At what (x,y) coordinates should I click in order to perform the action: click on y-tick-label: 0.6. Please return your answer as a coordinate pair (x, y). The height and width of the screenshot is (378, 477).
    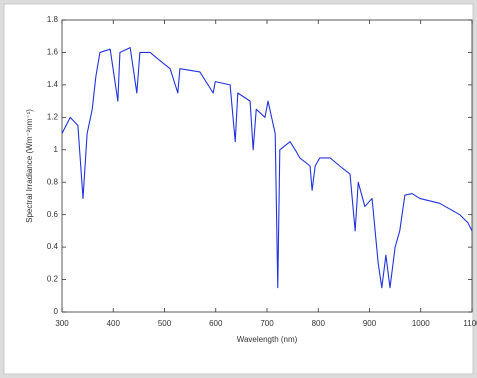
    Looking at the image, I should click on (53, 214).